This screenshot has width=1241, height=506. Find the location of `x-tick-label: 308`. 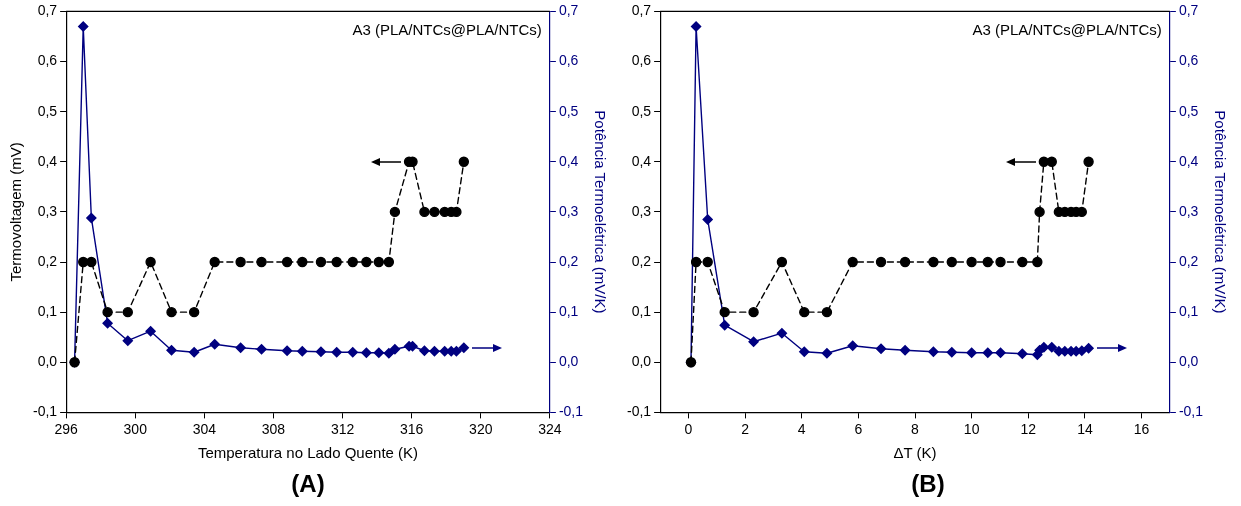

x-tick-label: 308 is located at coordinates (273, 428).